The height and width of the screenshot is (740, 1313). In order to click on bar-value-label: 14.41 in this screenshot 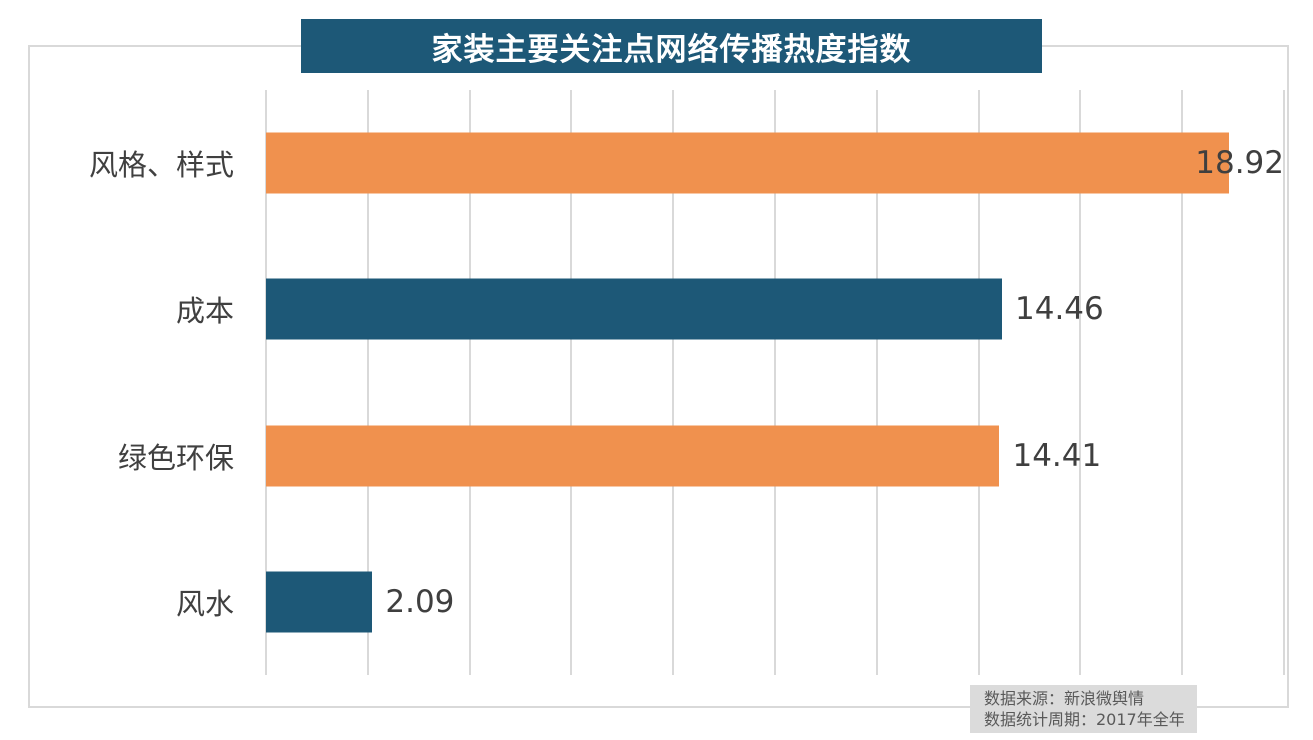, I will do `click(1057, 455)`.